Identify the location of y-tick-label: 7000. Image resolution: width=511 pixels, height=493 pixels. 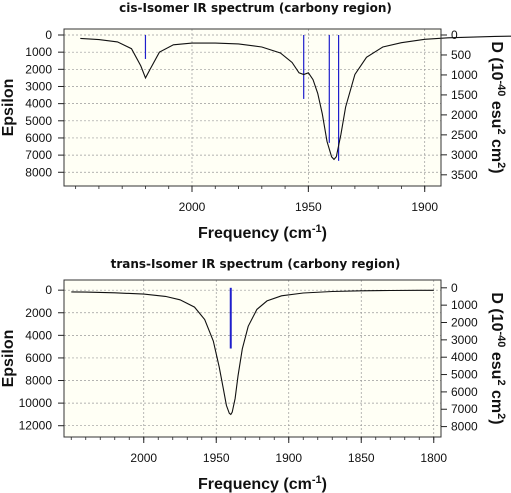
(38, 155).